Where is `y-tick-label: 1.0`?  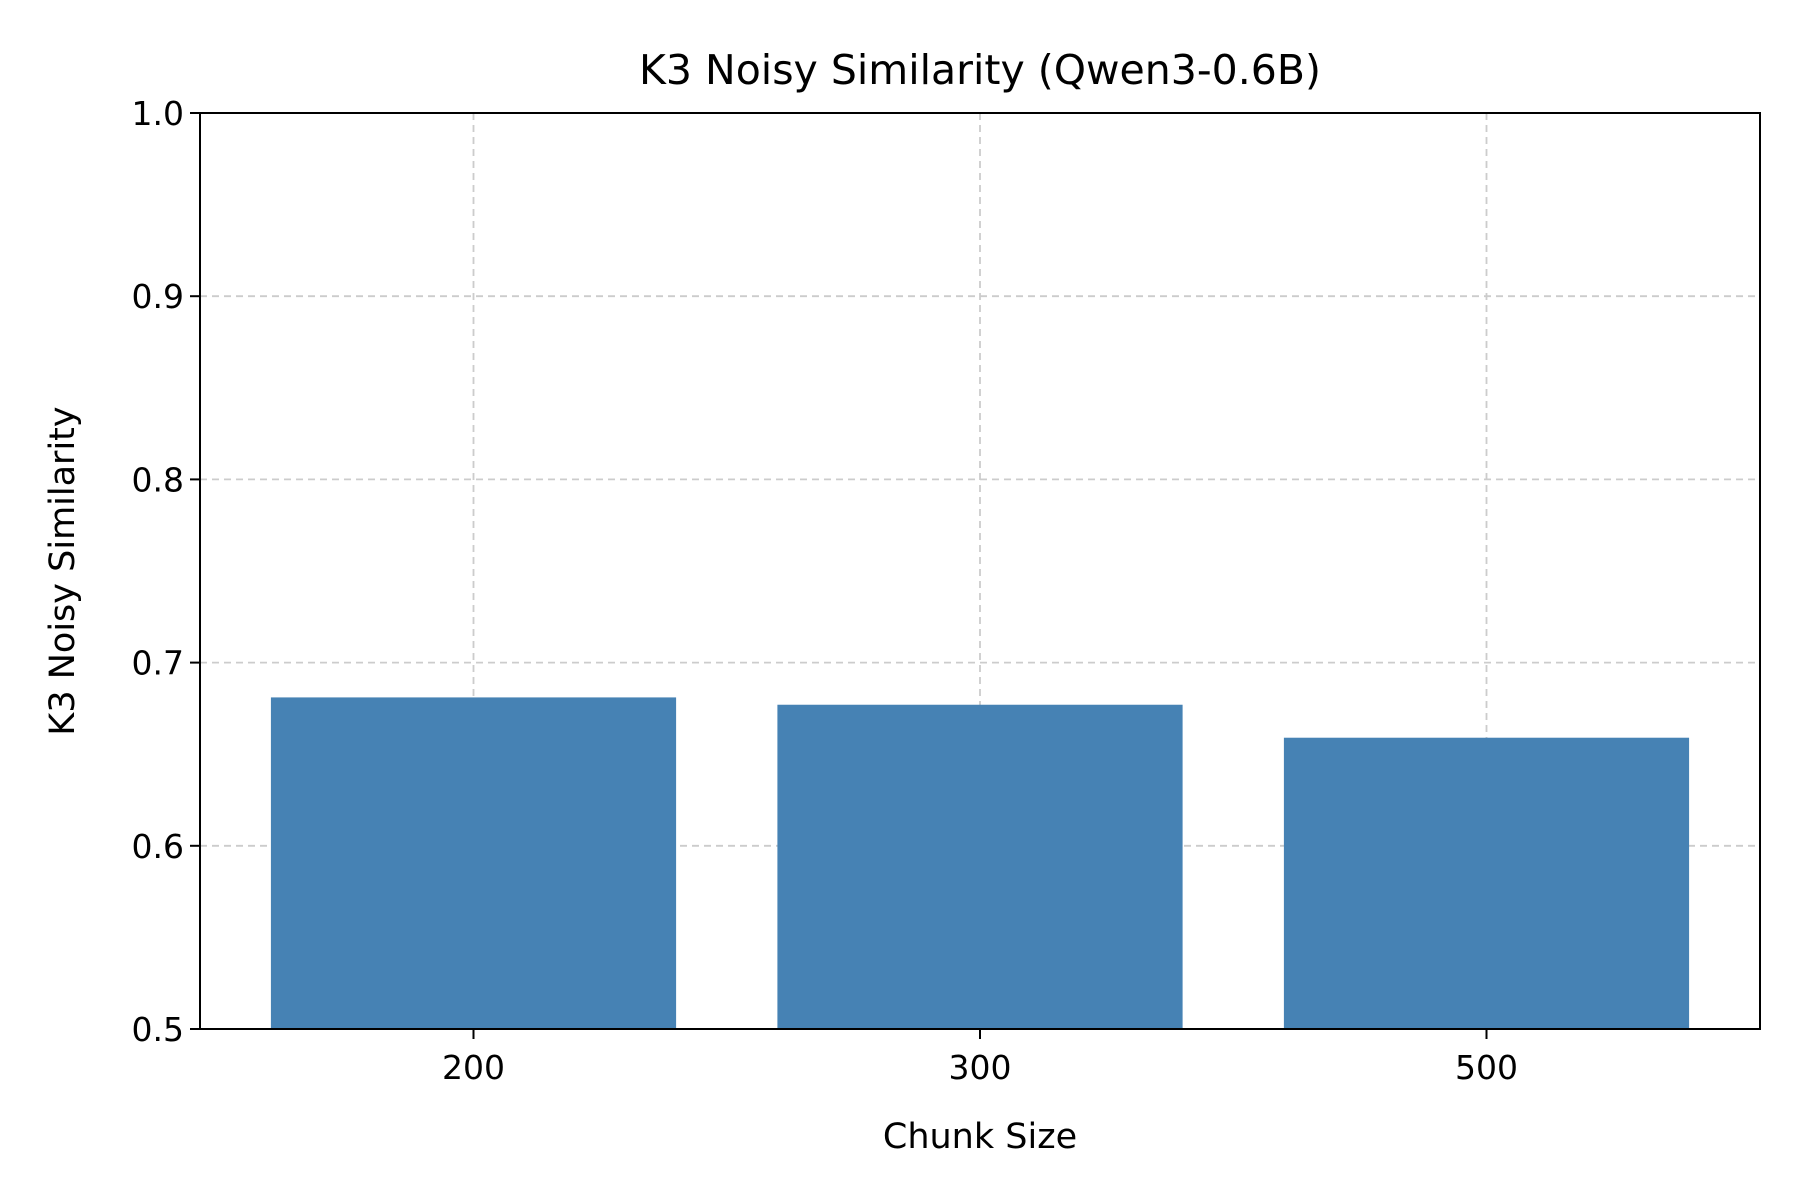
y-tick-label: 1.0 is located at coordinates (158, 113).